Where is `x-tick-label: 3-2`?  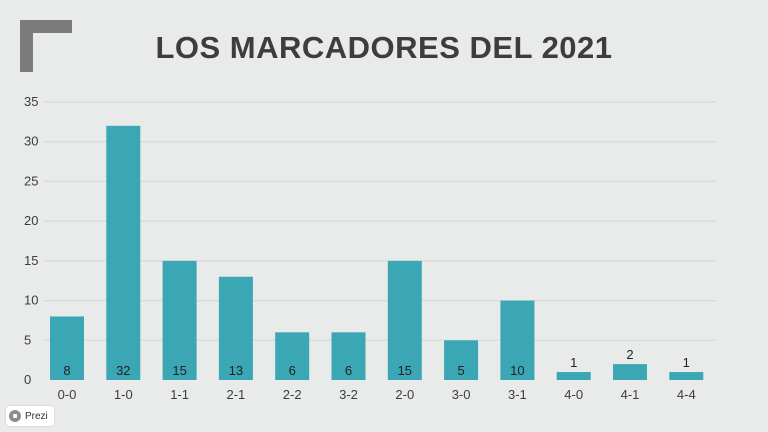
x-tick-label: 3-2 is located at coordinates (348, 394).